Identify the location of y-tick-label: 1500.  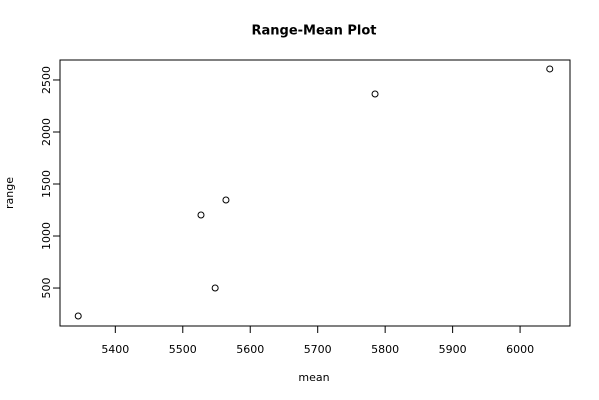
(46, 184).